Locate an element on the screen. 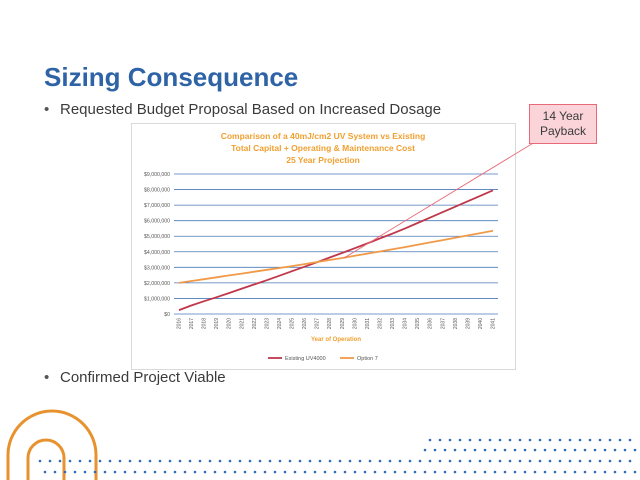 This screenshot has width=640, height=480. x-tick-label: 2020 is located at coordinates (230, 323).